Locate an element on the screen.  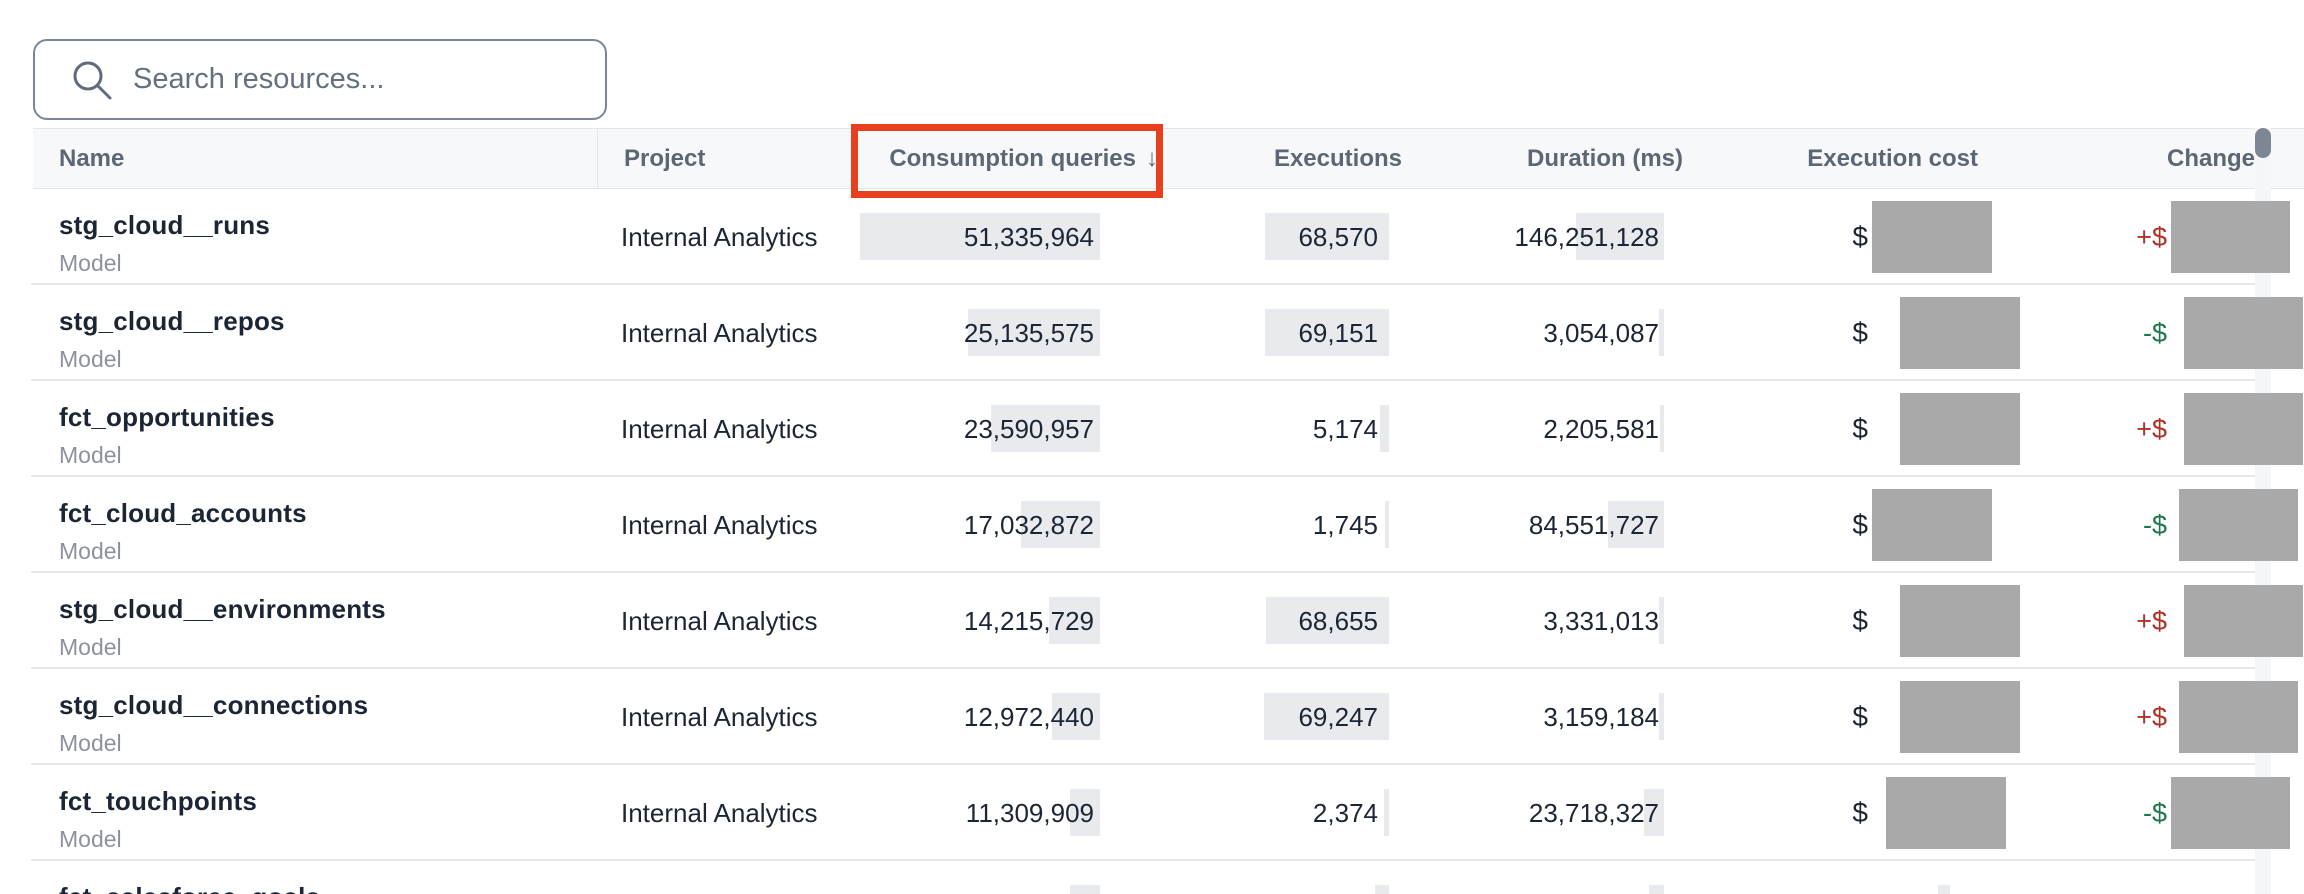
executions-cell: 1,745 is located at coordinates (1289, 525).